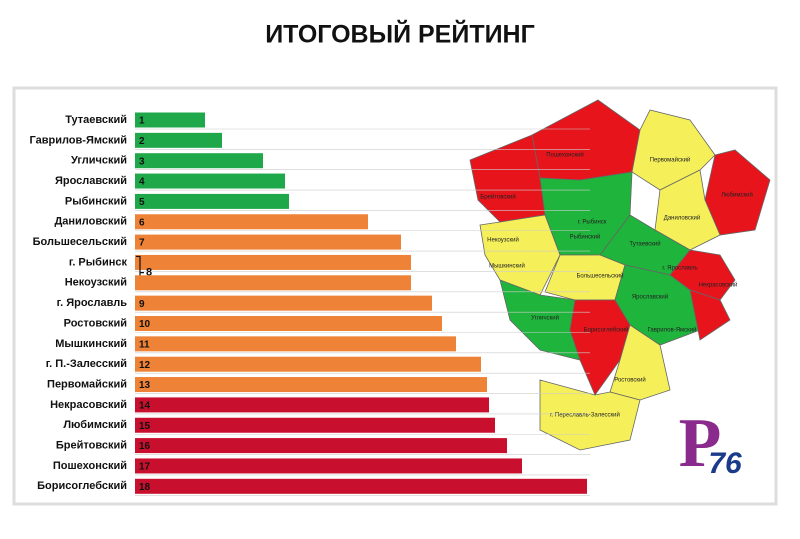 The image size is (800, 539). Describe the element at coordinates (142, 202) in the screenshot. I see `rank-label: 5` at that location.